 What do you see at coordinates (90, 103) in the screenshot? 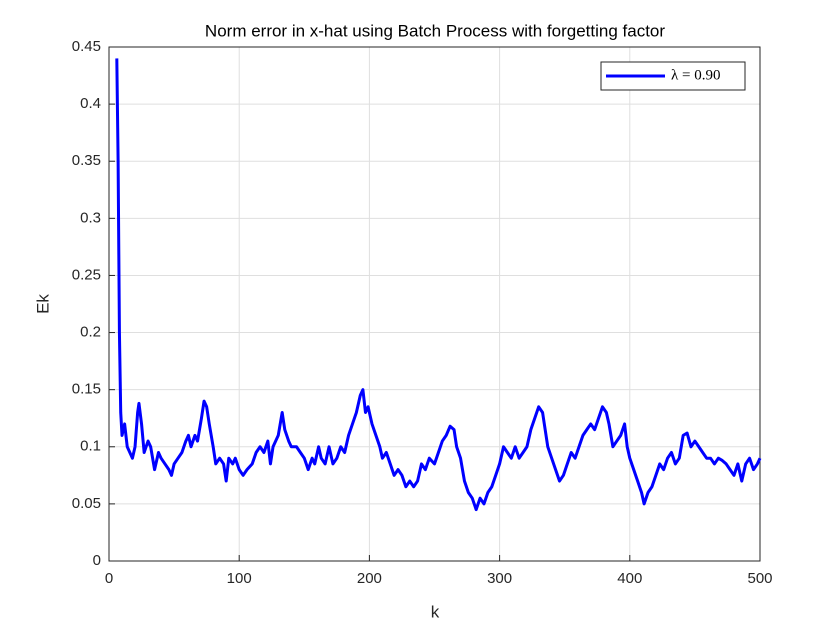
I see `y-tick-label: 0.4` at bounding box center [90, 103].